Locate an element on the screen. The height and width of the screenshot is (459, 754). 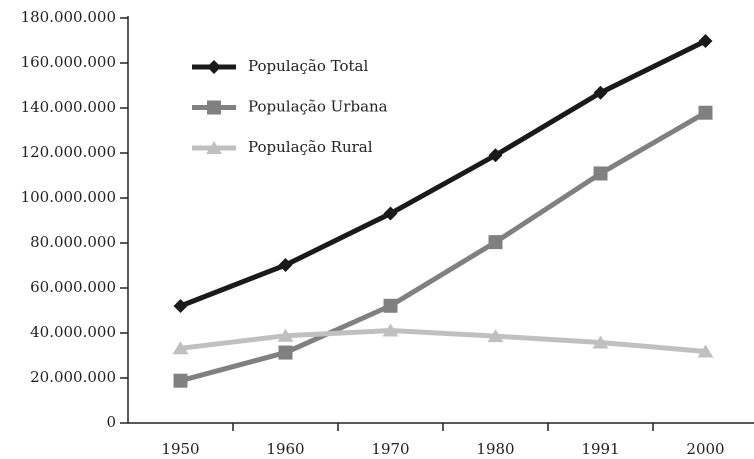
y-tick-label: 180.000.000 is located at coordinates (68, 17).